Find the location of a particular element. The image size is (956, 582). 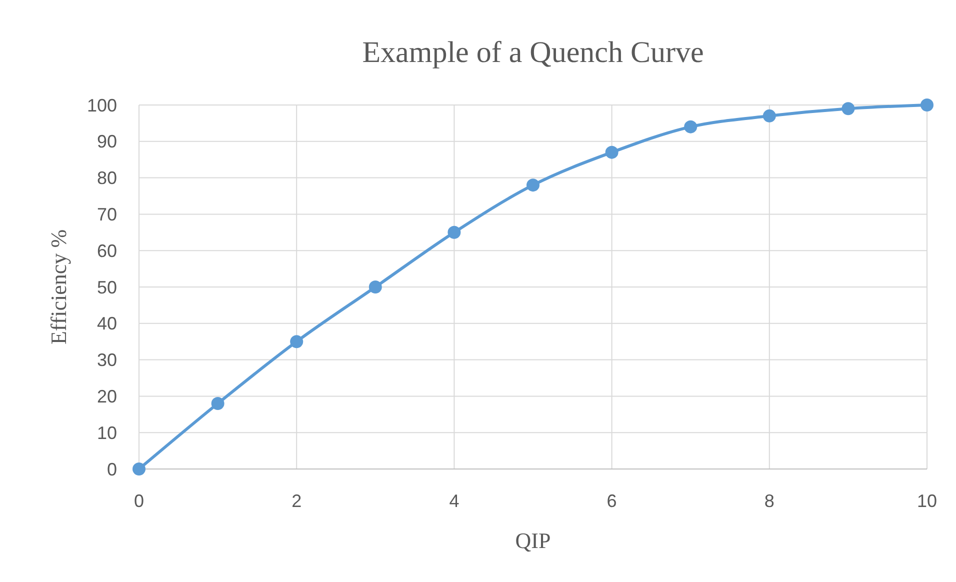

y-tick-label: 20 is located at coordinates (106, 396).